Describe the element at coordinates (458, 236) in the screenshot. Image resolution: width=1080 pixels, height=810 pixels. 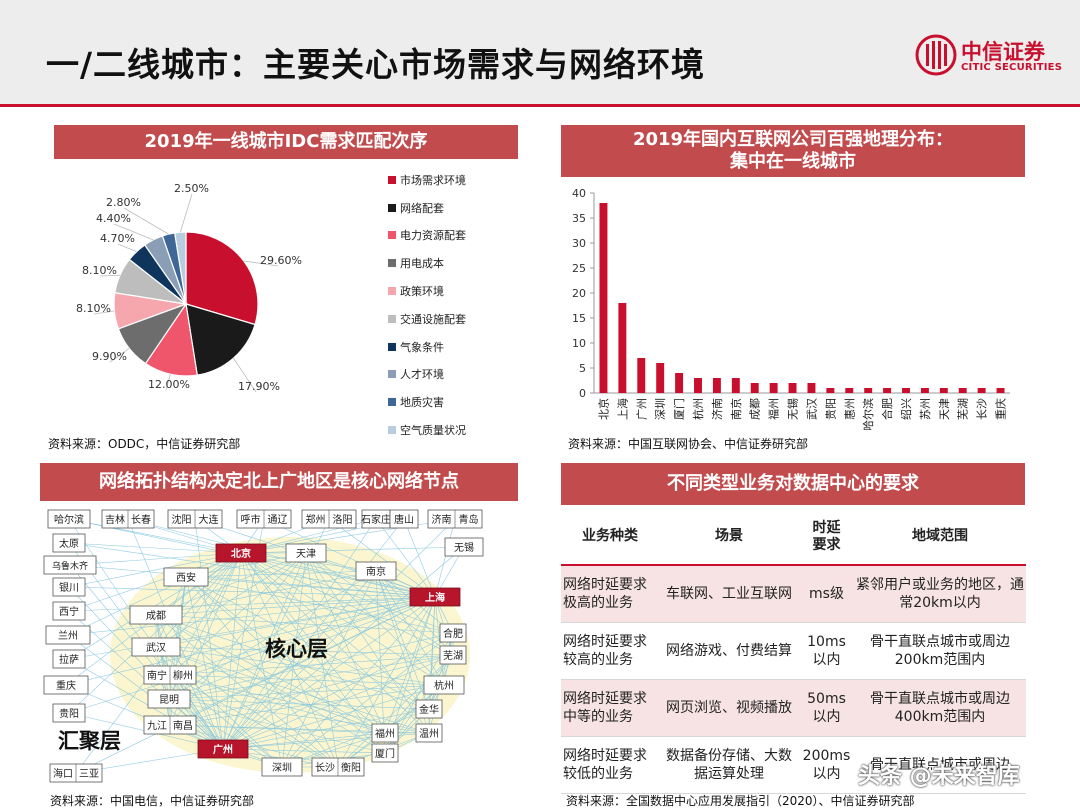
I see `legend-item: 电力资源配套` at that location.